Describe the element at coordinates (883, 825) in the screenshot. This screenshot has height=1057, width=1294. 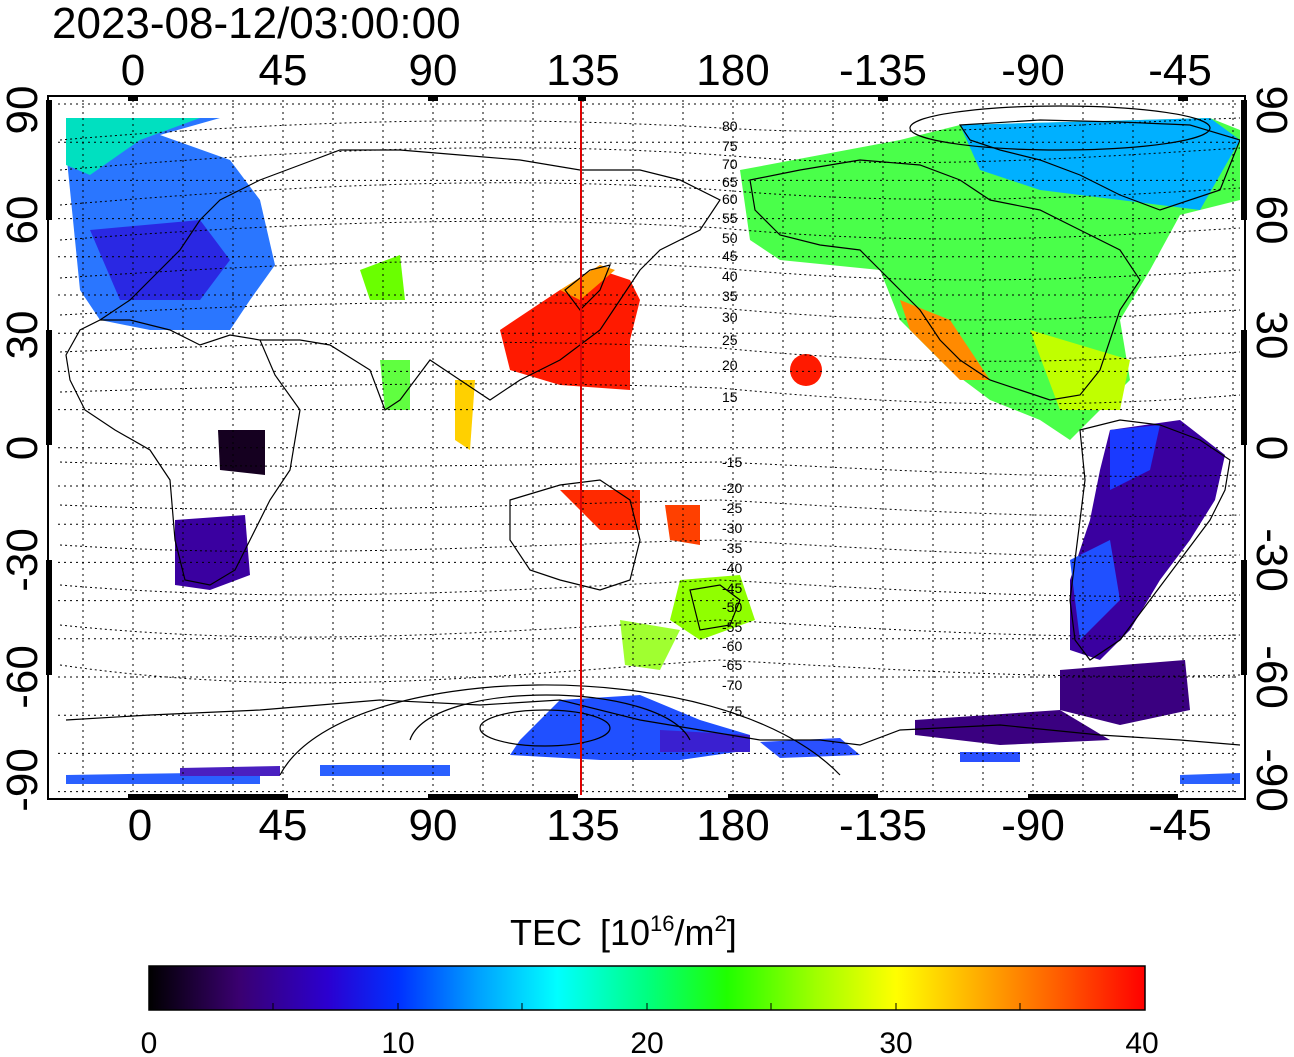
I see `lon-tick-label: -135` at that location.